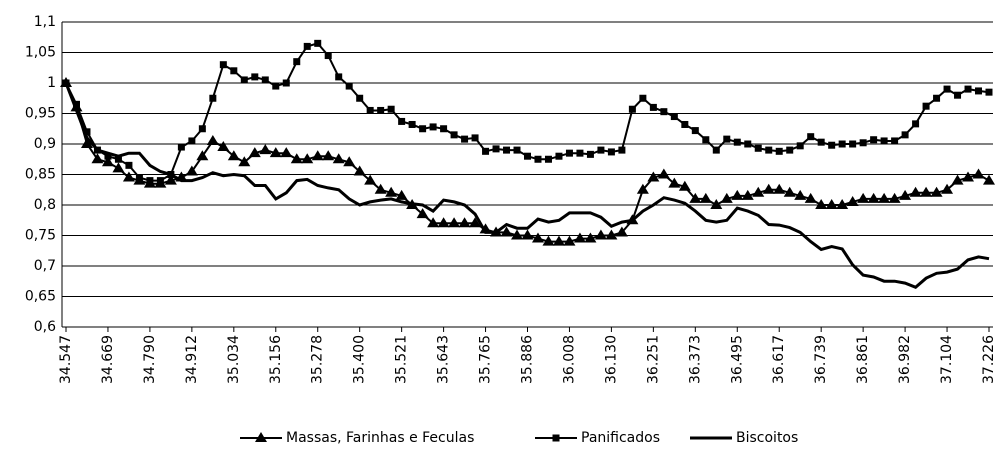  Describe the element at coordinates (192, 359) in the screenshot. I see `x-tick-label: 34.912` at that location.